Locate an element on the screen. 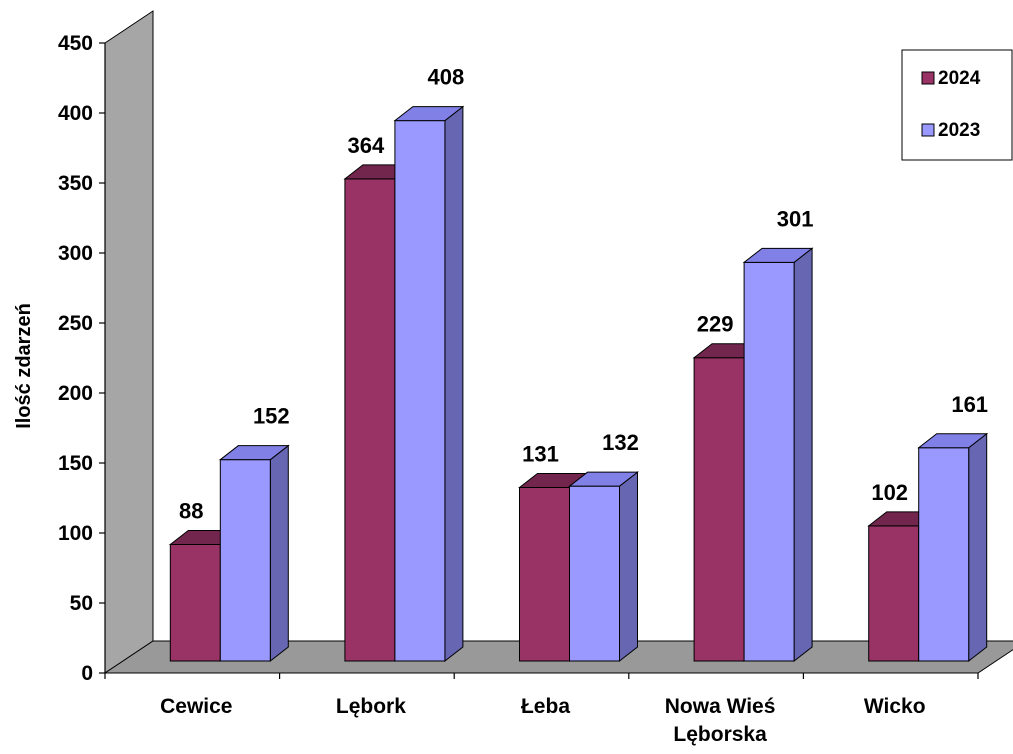  data-label: 152 is located at coordinates (271, 416).